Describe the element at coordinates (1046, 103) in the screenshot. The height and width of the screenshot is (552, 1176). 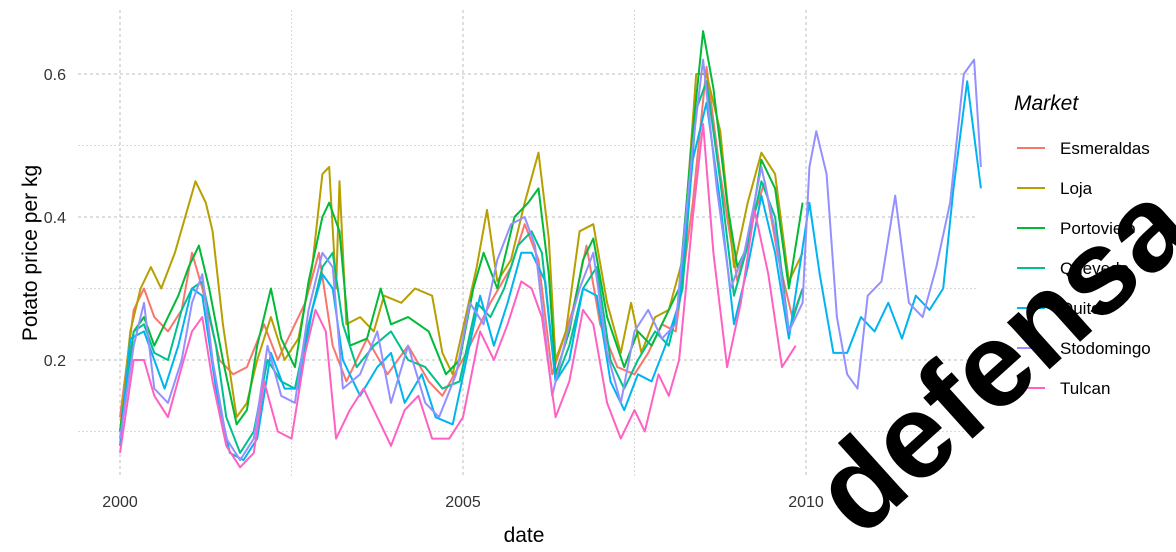
I see `legend-title: Market` at that location.